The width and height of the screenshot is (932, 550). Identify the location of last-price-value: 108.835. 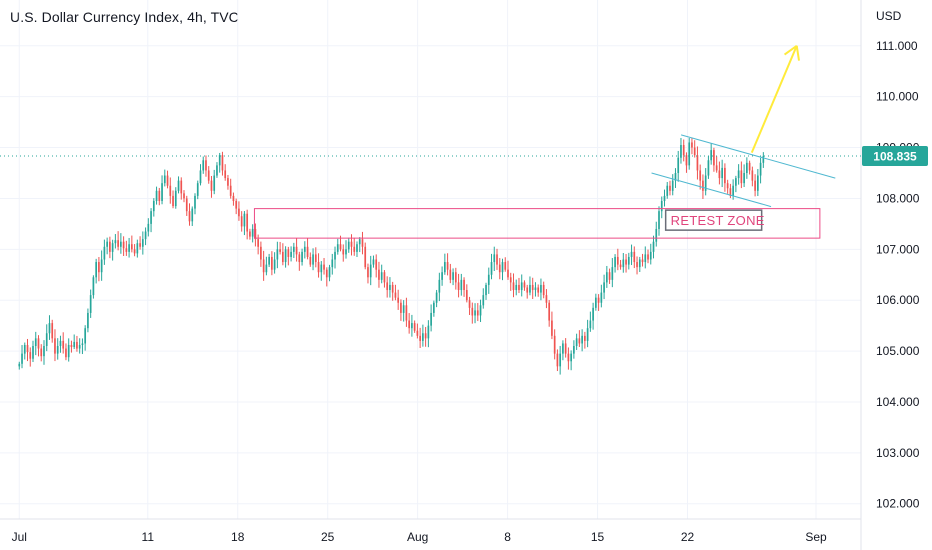
(895, 156).